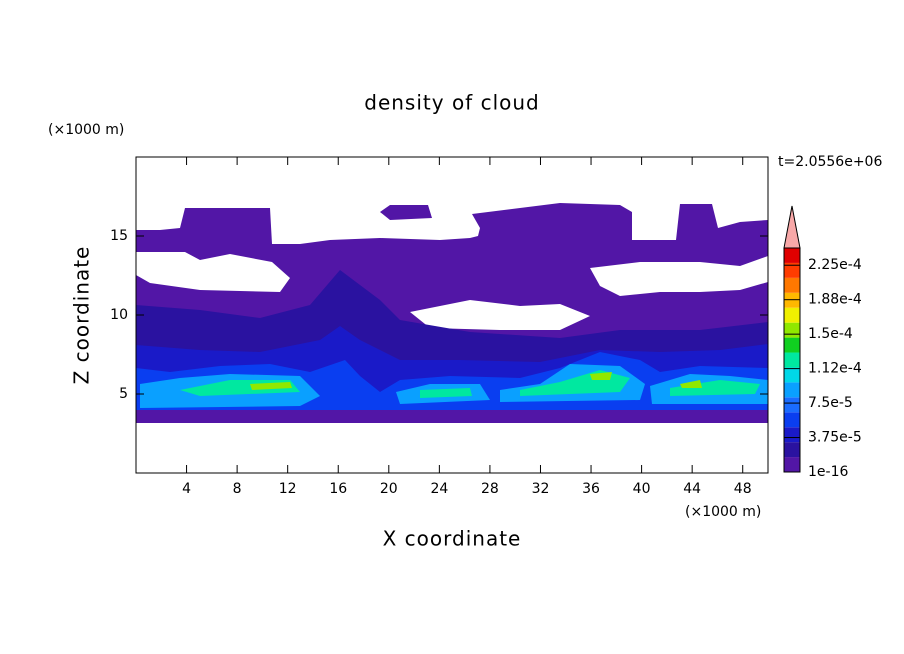  I want to click on x-tick-label: 36, so click(591, 489).